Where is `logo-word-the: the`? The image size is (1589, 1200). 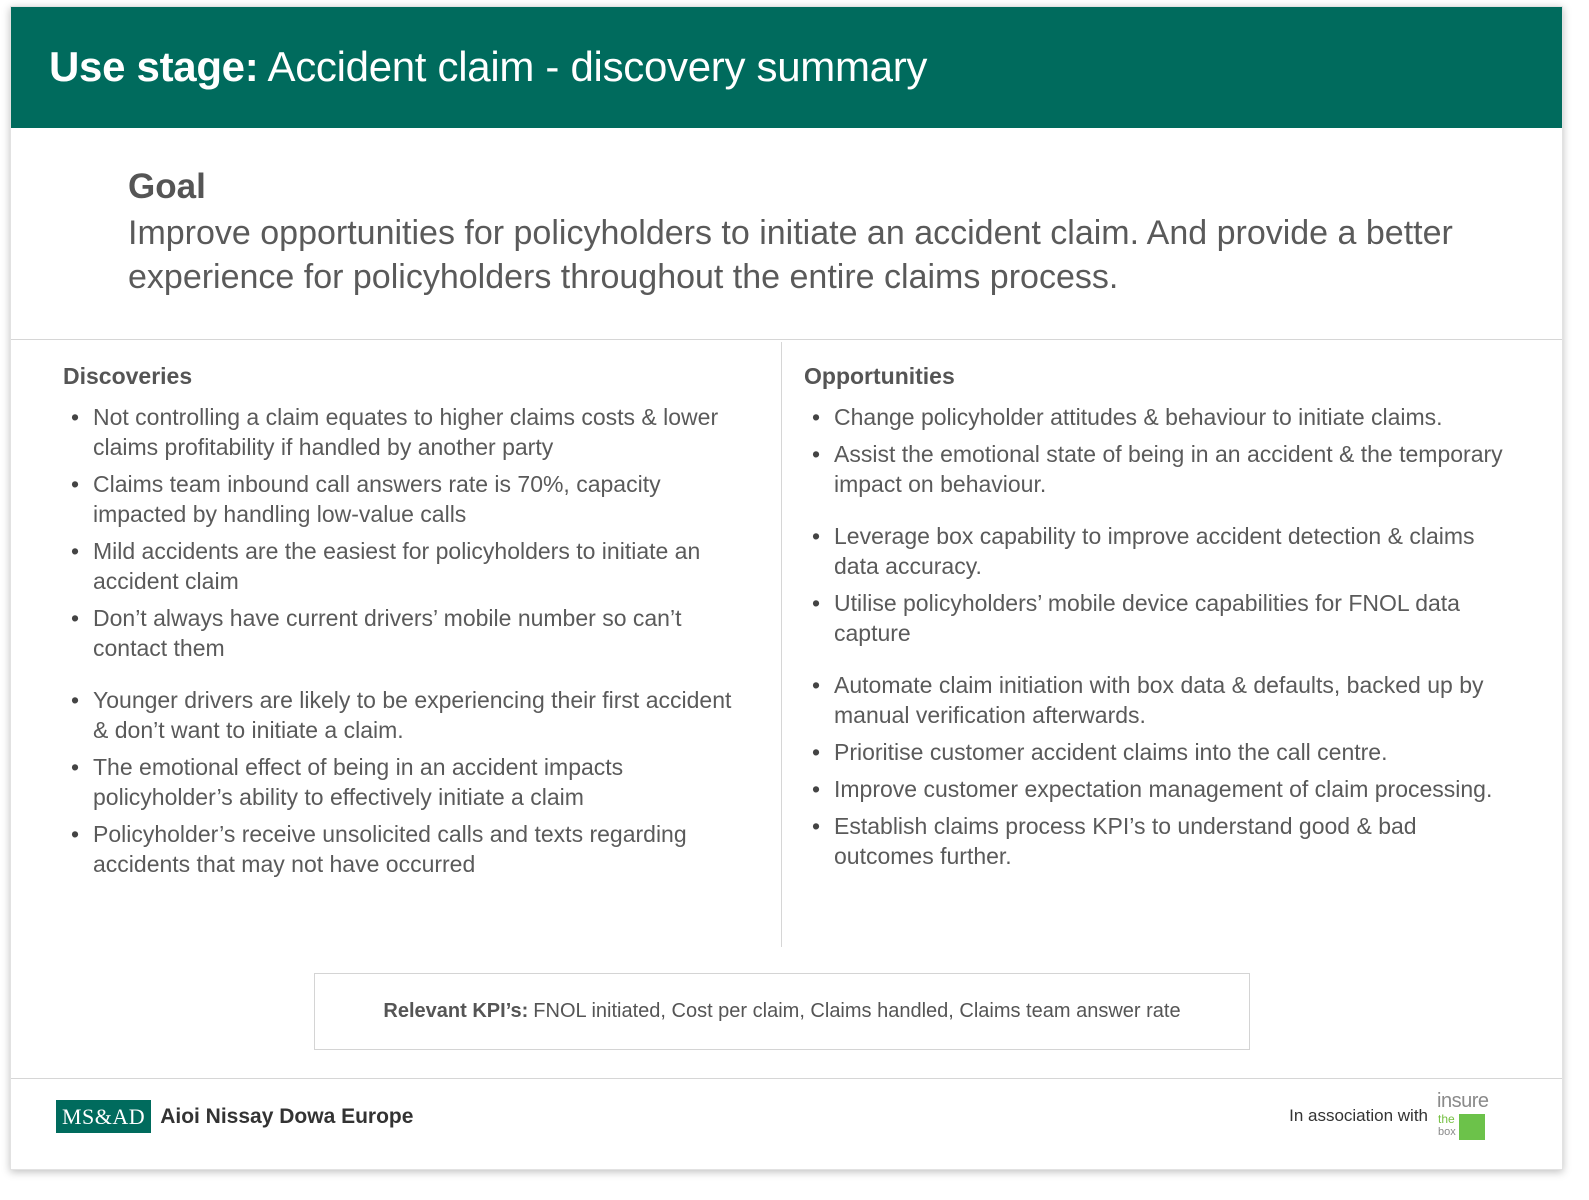 logo-word-the: the is located at coordinates (1446, 1119).